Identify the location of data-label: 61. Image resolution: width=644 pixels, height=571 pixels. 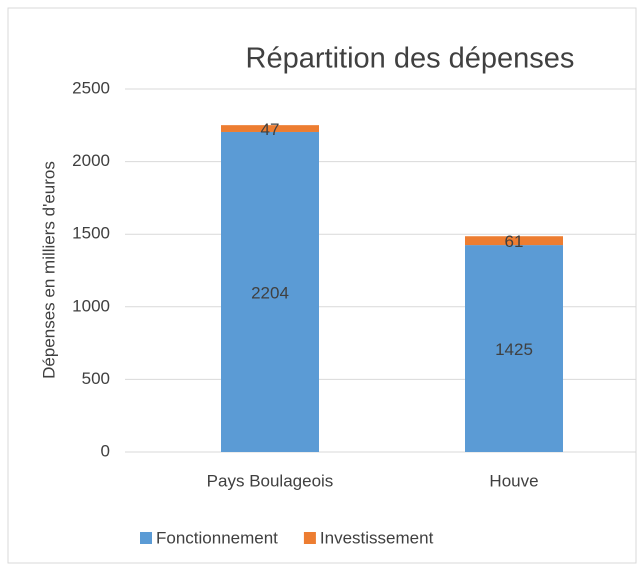
(514, 241).